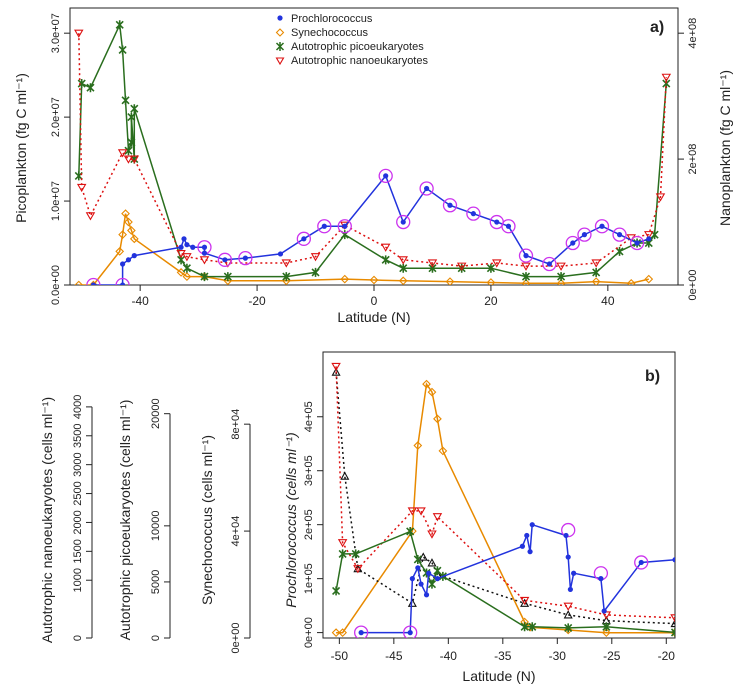  I want to click on y-tick-label: 10000, so click(156, 526).